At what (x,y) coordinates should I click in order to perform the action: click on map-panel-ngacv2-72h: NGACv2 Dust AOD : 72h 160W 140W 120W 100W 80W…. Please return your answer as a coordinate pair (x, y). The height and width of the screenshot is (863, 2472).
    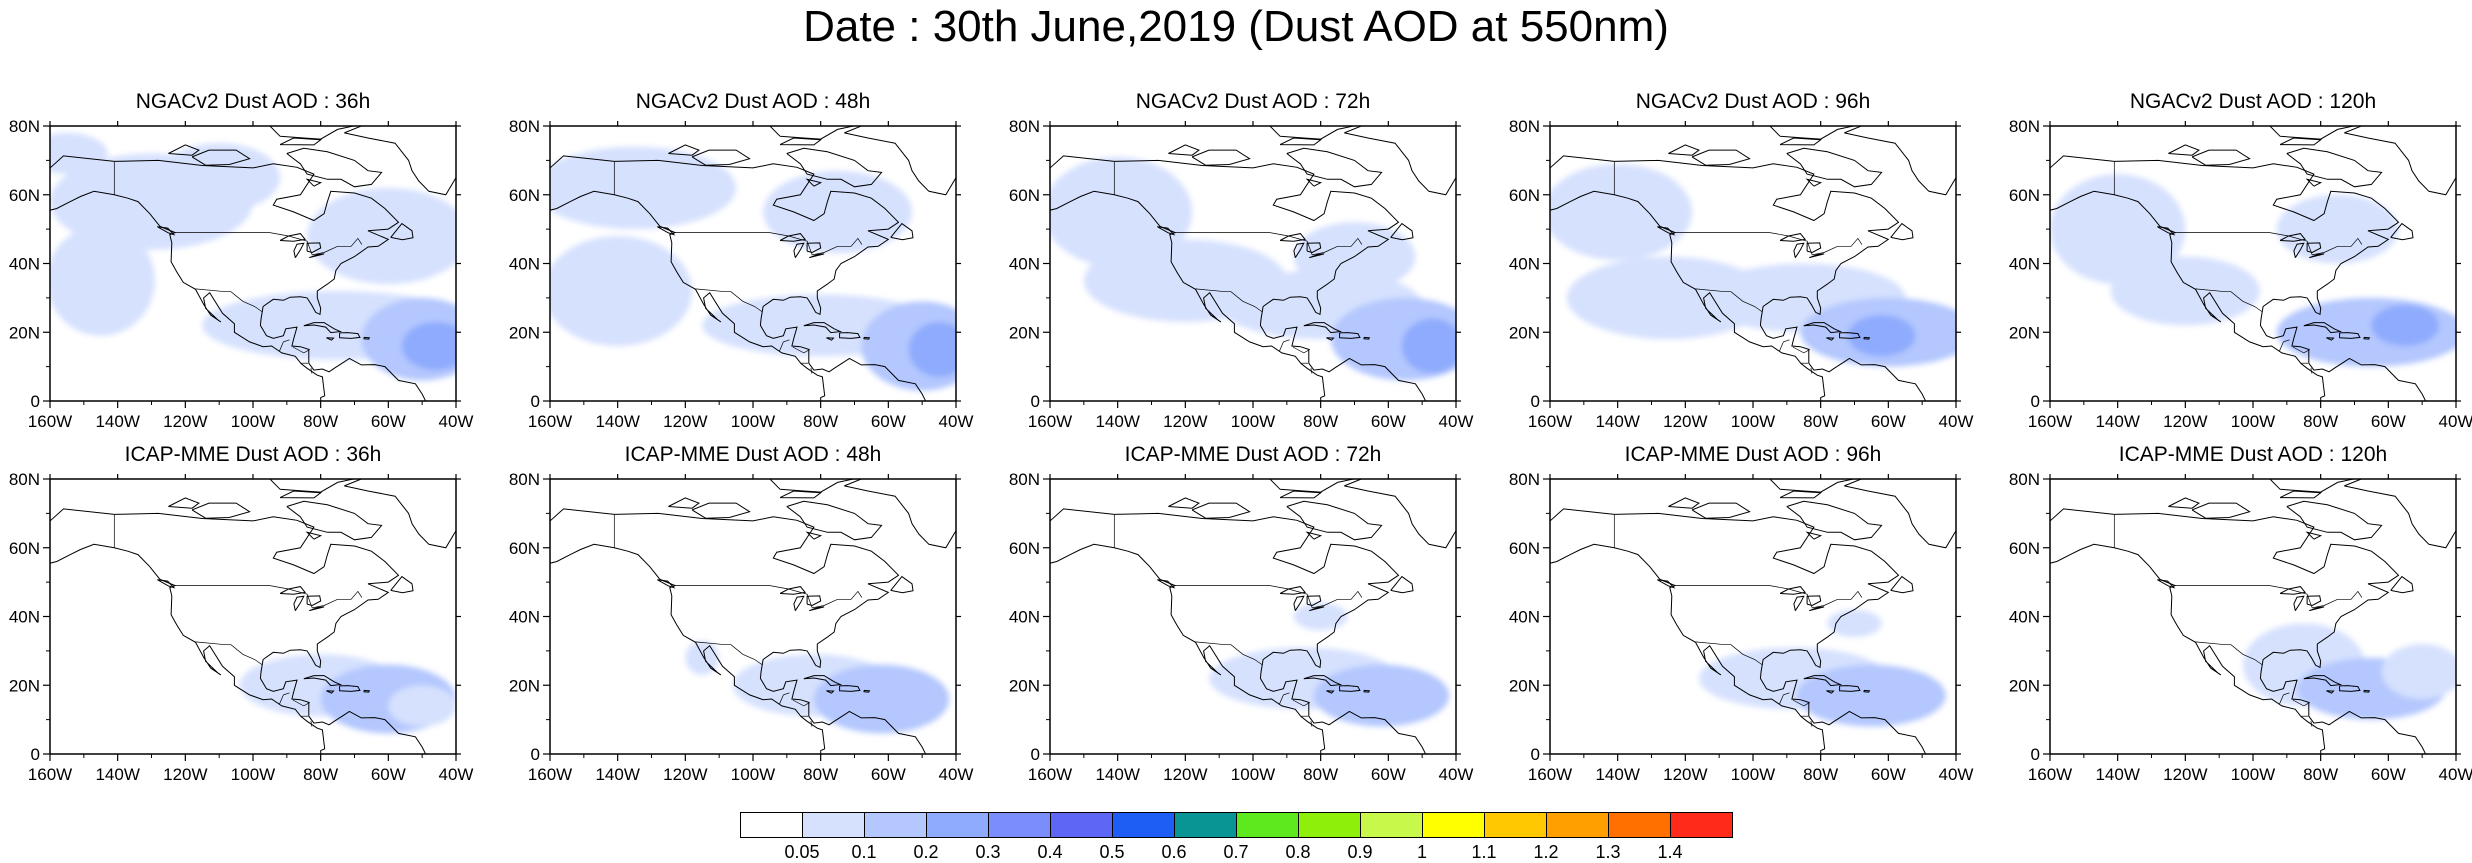
    Looking at the image, I should click on (1238, 260).